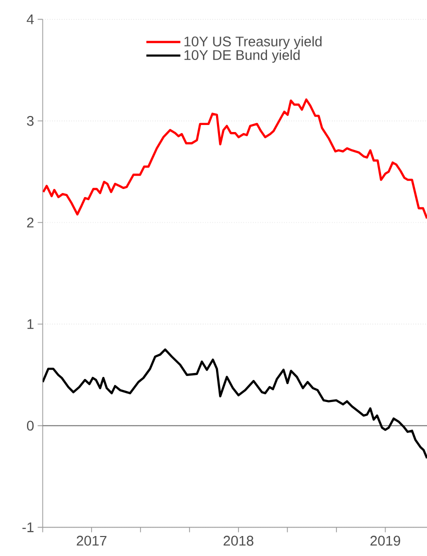 The height and width of the screenshot is (556, 427). What do you see at coordinates (28, 527) in the screenshot?
I see `y-tick-label: -1` at bounding box center [28, 527].